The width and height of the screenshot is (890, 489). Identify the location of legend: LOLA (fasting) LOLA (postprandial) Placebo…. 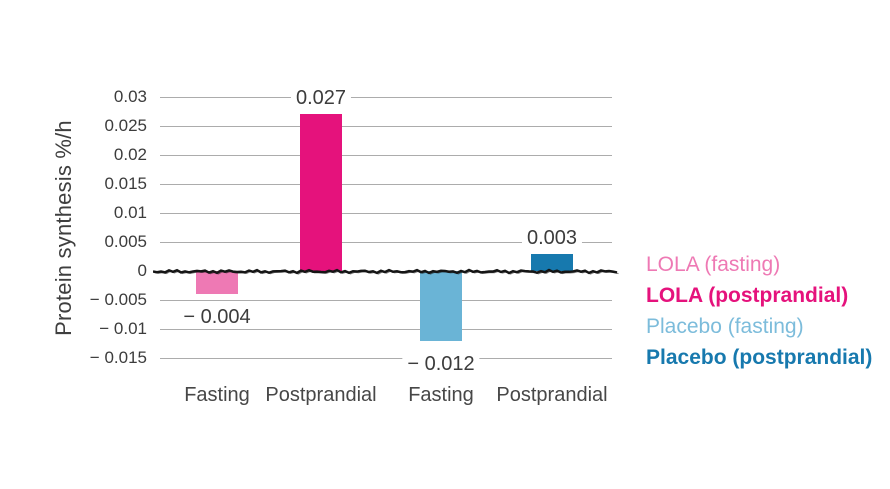
(759, 311).